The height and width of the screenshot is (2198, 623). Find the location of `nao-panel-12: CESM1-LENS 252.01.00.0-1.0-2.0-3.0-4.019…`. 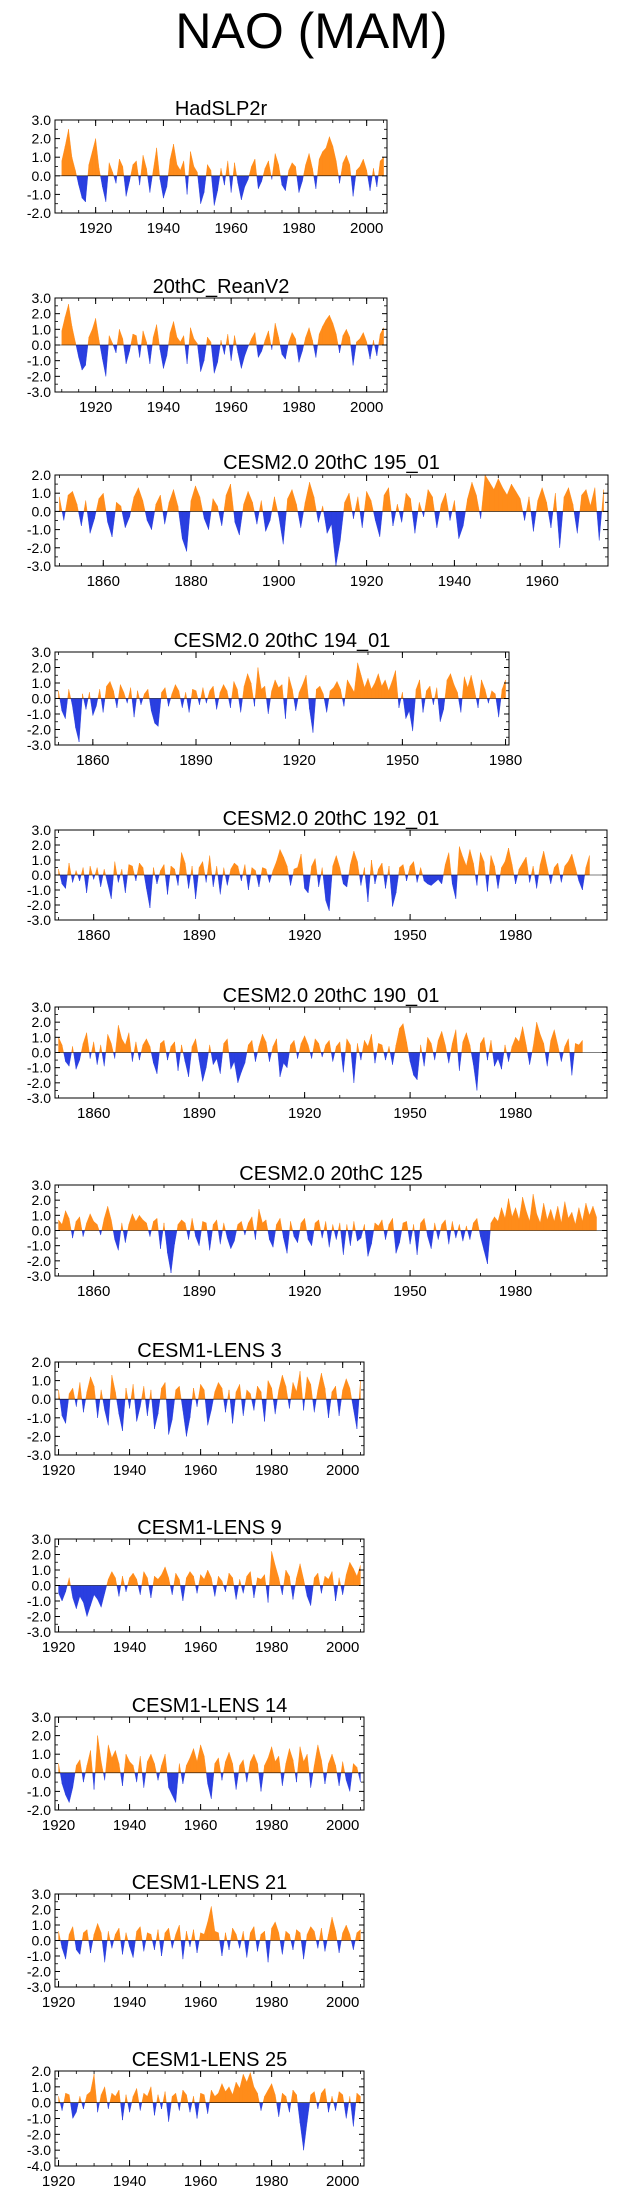

nao-panel-12: CESM1-LENS 252.01.00.0-1.0-2.0-3.0-4.019… is located at coordinates (196, 2119).